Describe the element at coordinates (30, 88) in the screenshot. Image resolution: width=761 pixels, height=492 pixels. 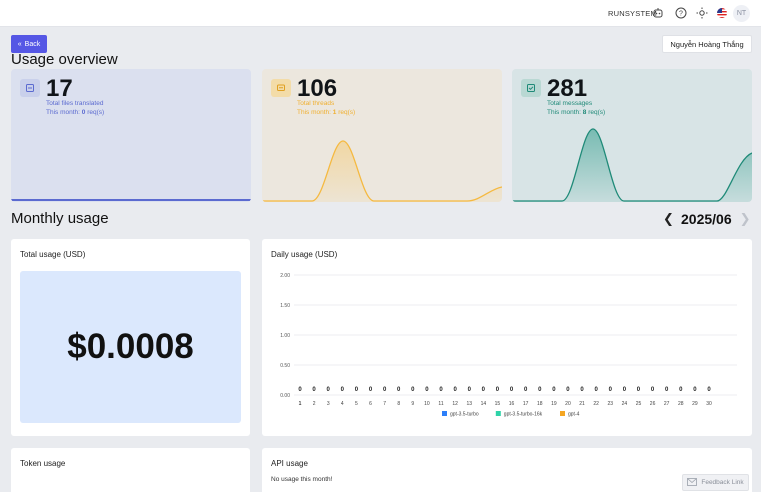
I see `files-icon` at that location.